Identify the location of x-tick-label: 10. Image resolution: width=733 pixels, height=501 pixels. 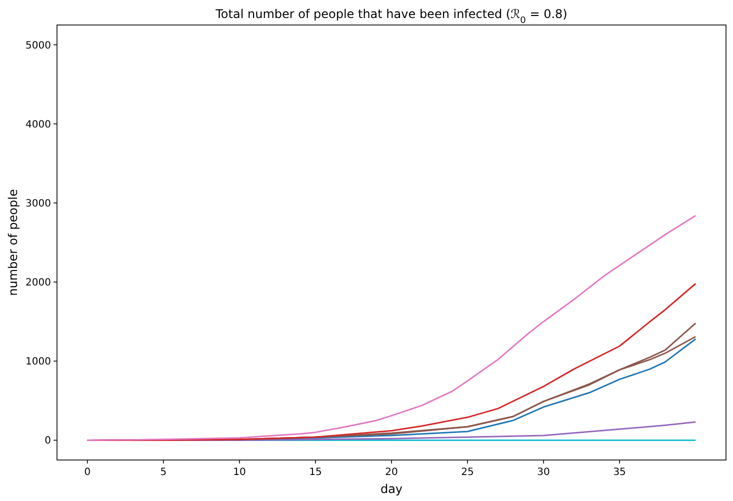
(239, 472).